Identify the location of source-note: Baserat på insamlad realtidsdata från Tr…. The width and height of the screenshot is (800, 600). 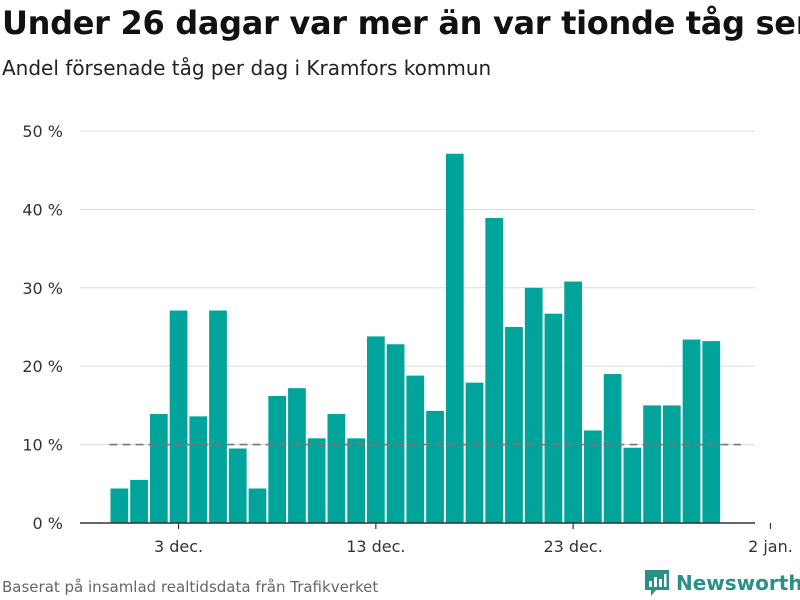
(190, 587).